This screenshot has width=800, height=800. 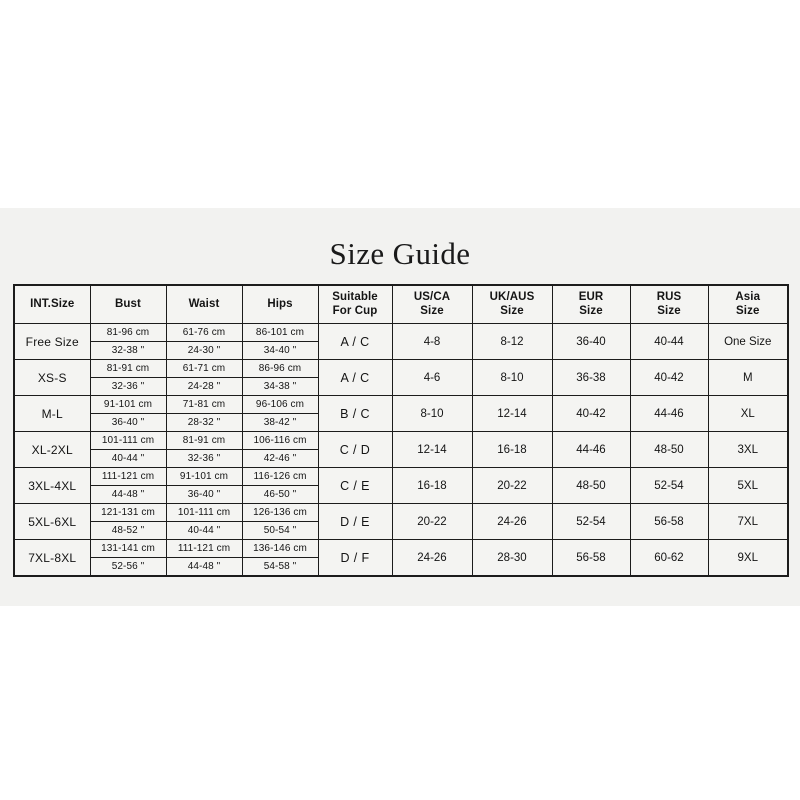 What do you see at coordinates (128, 458) in the screenshot?
I see `cell-bust-in: 40-44 "` at bounding box center [128, 458].